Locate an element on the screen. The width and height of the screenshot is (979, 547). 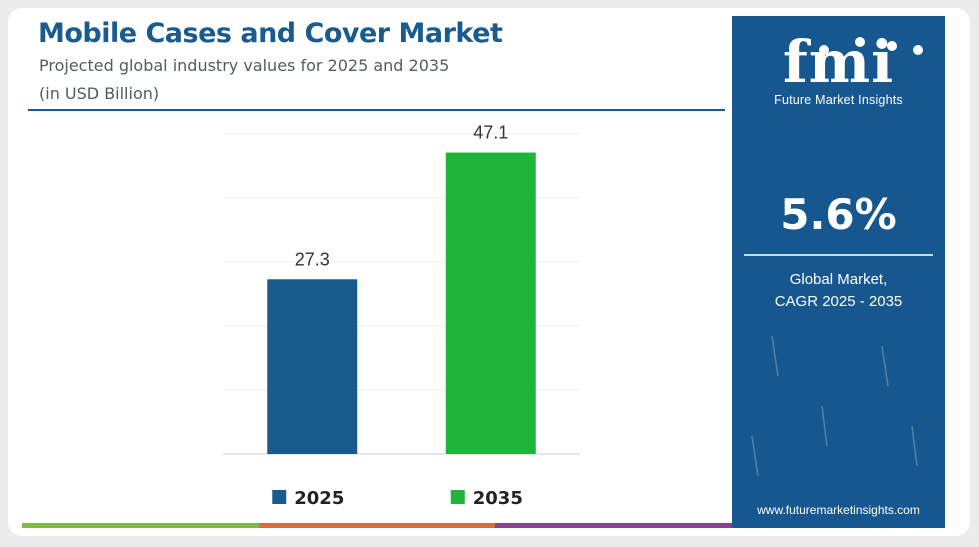
fmi-logo: fmi Future Market Insights is located at coordinates (838, 69).